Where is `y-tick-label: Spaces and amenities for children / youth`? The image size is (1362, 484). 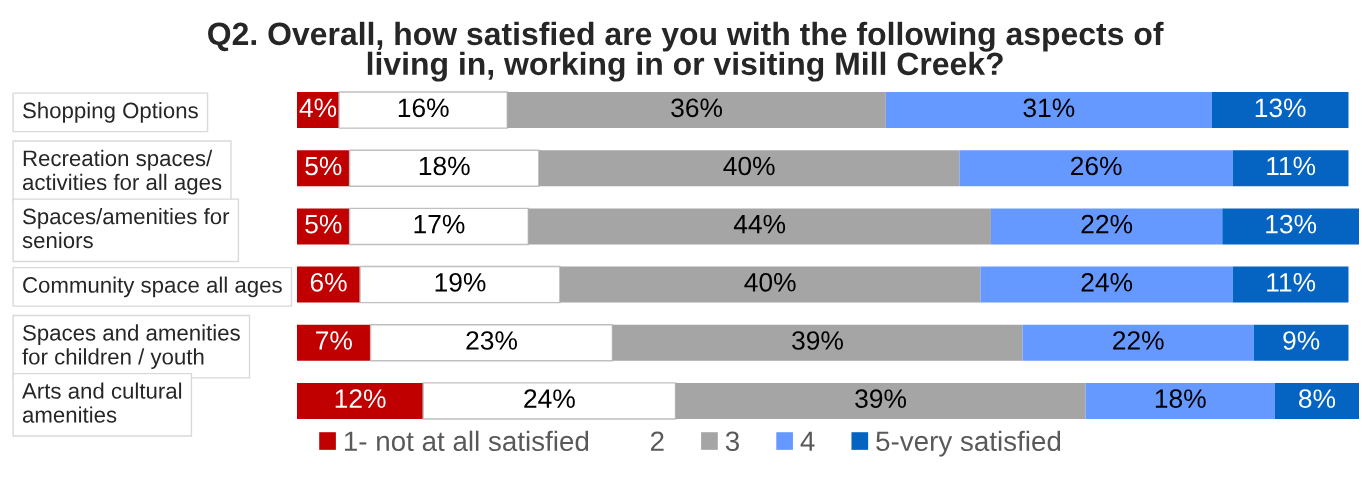 y-tick-label: Spaces and amenities for children / youth is located at coordinates (131, 346).